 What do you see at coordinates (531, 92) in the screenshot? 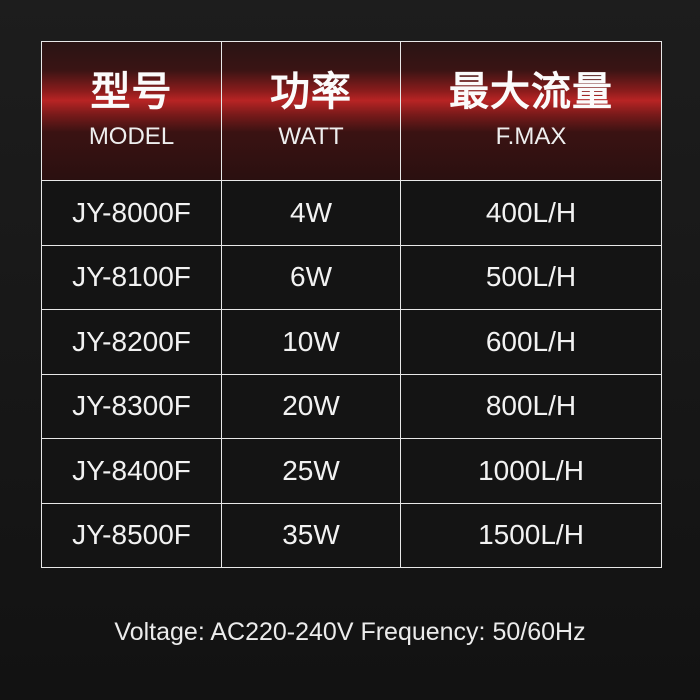
I see `header-zh: 最大流量` at bounding box center [531, 92].